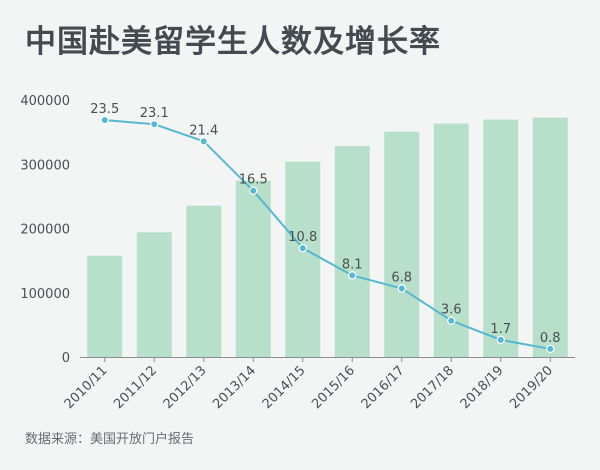  Describe the element at coordinates (302, 237) in the screenshot. I see `growth-rate-label: 10.8` at that location.